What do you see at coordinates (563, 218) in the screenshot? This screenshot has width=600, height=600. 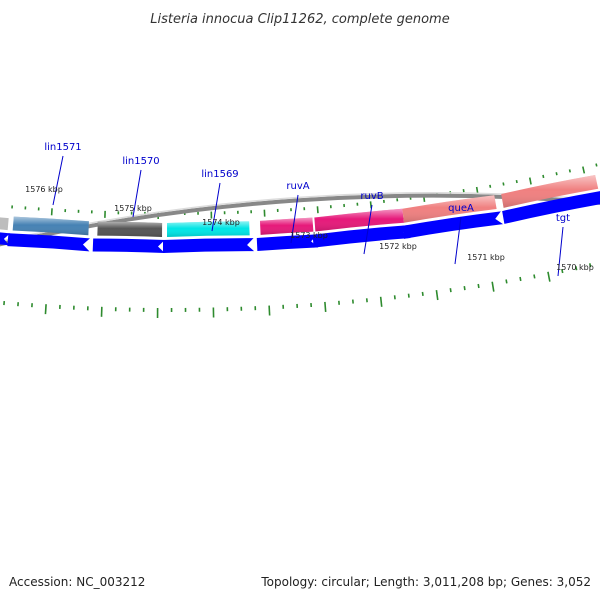 I see `gene-label-tgt: tgt` at bounding box center [563, 218].